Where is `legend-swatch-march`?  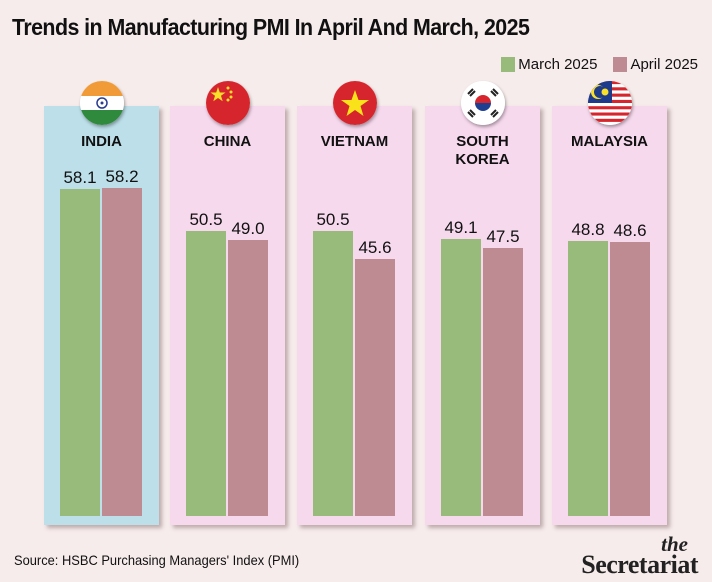
legend-swatch-march is located at coordinates (508, 64).